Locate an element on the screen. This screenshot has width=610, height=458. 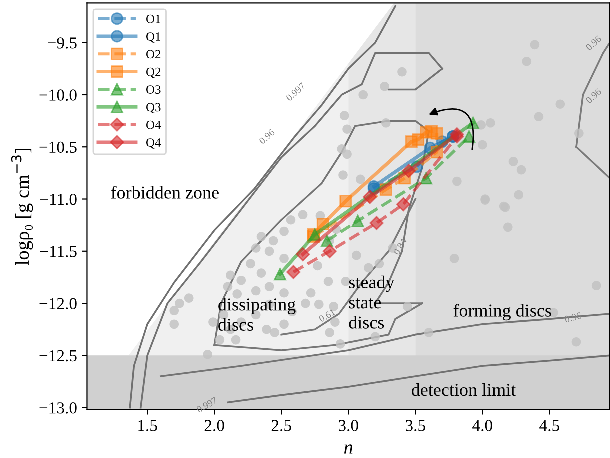
y-tick-label: −11.0 is located at coordinates (58, 200).